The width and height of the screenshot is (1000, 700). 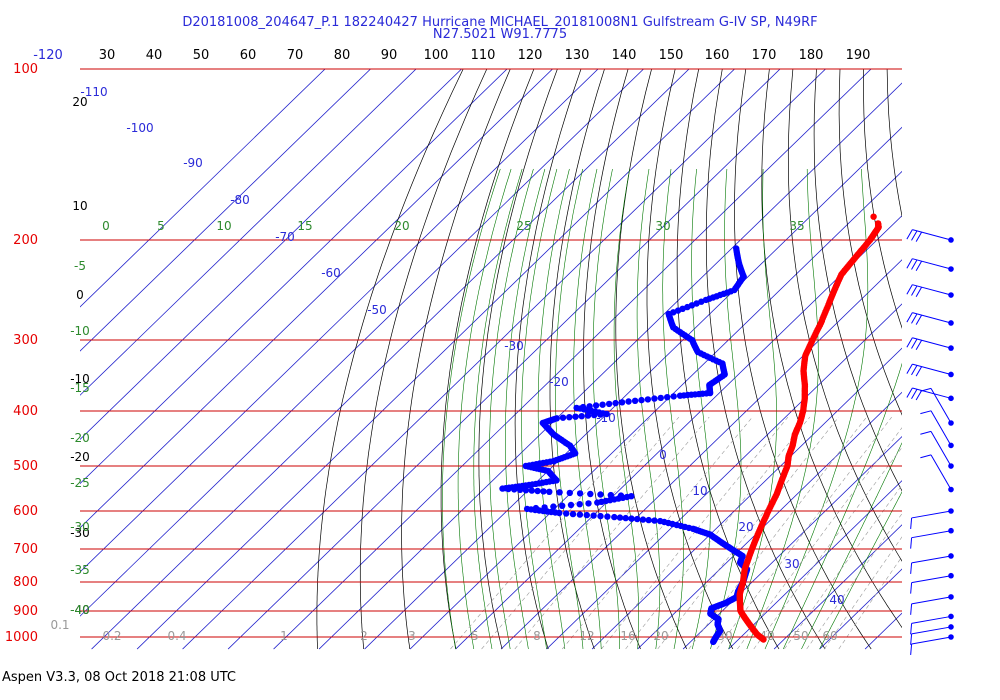 What do you see at coordinates (176, 636) in the screenshot?
I see `mixing-ratio-label: 0.4` at bounding box center [176, 636].